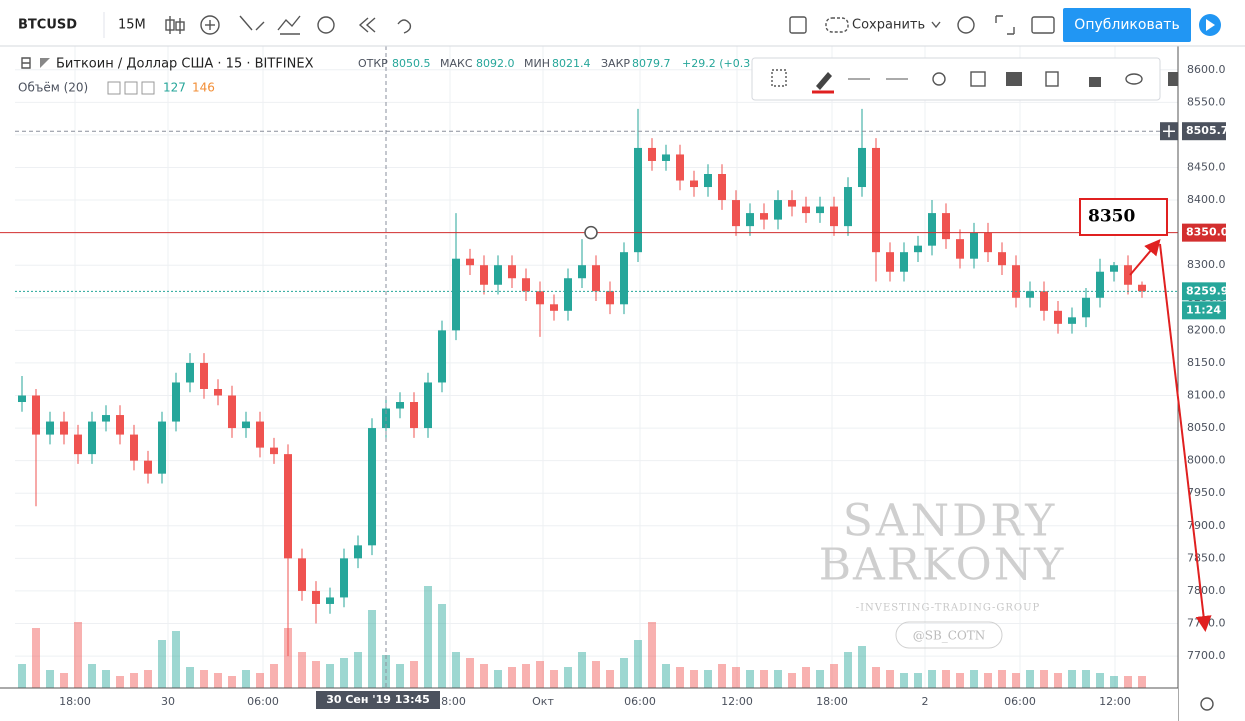  I want to click on symbol: BTCUSD, so click(47, 25).